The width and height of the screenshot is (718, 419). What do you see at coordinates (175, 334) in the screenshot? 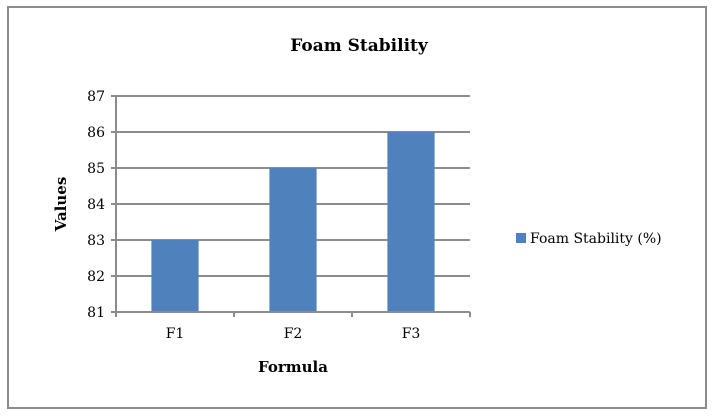
I see `x-tick-label: F1` at bounding box center [175, 334].